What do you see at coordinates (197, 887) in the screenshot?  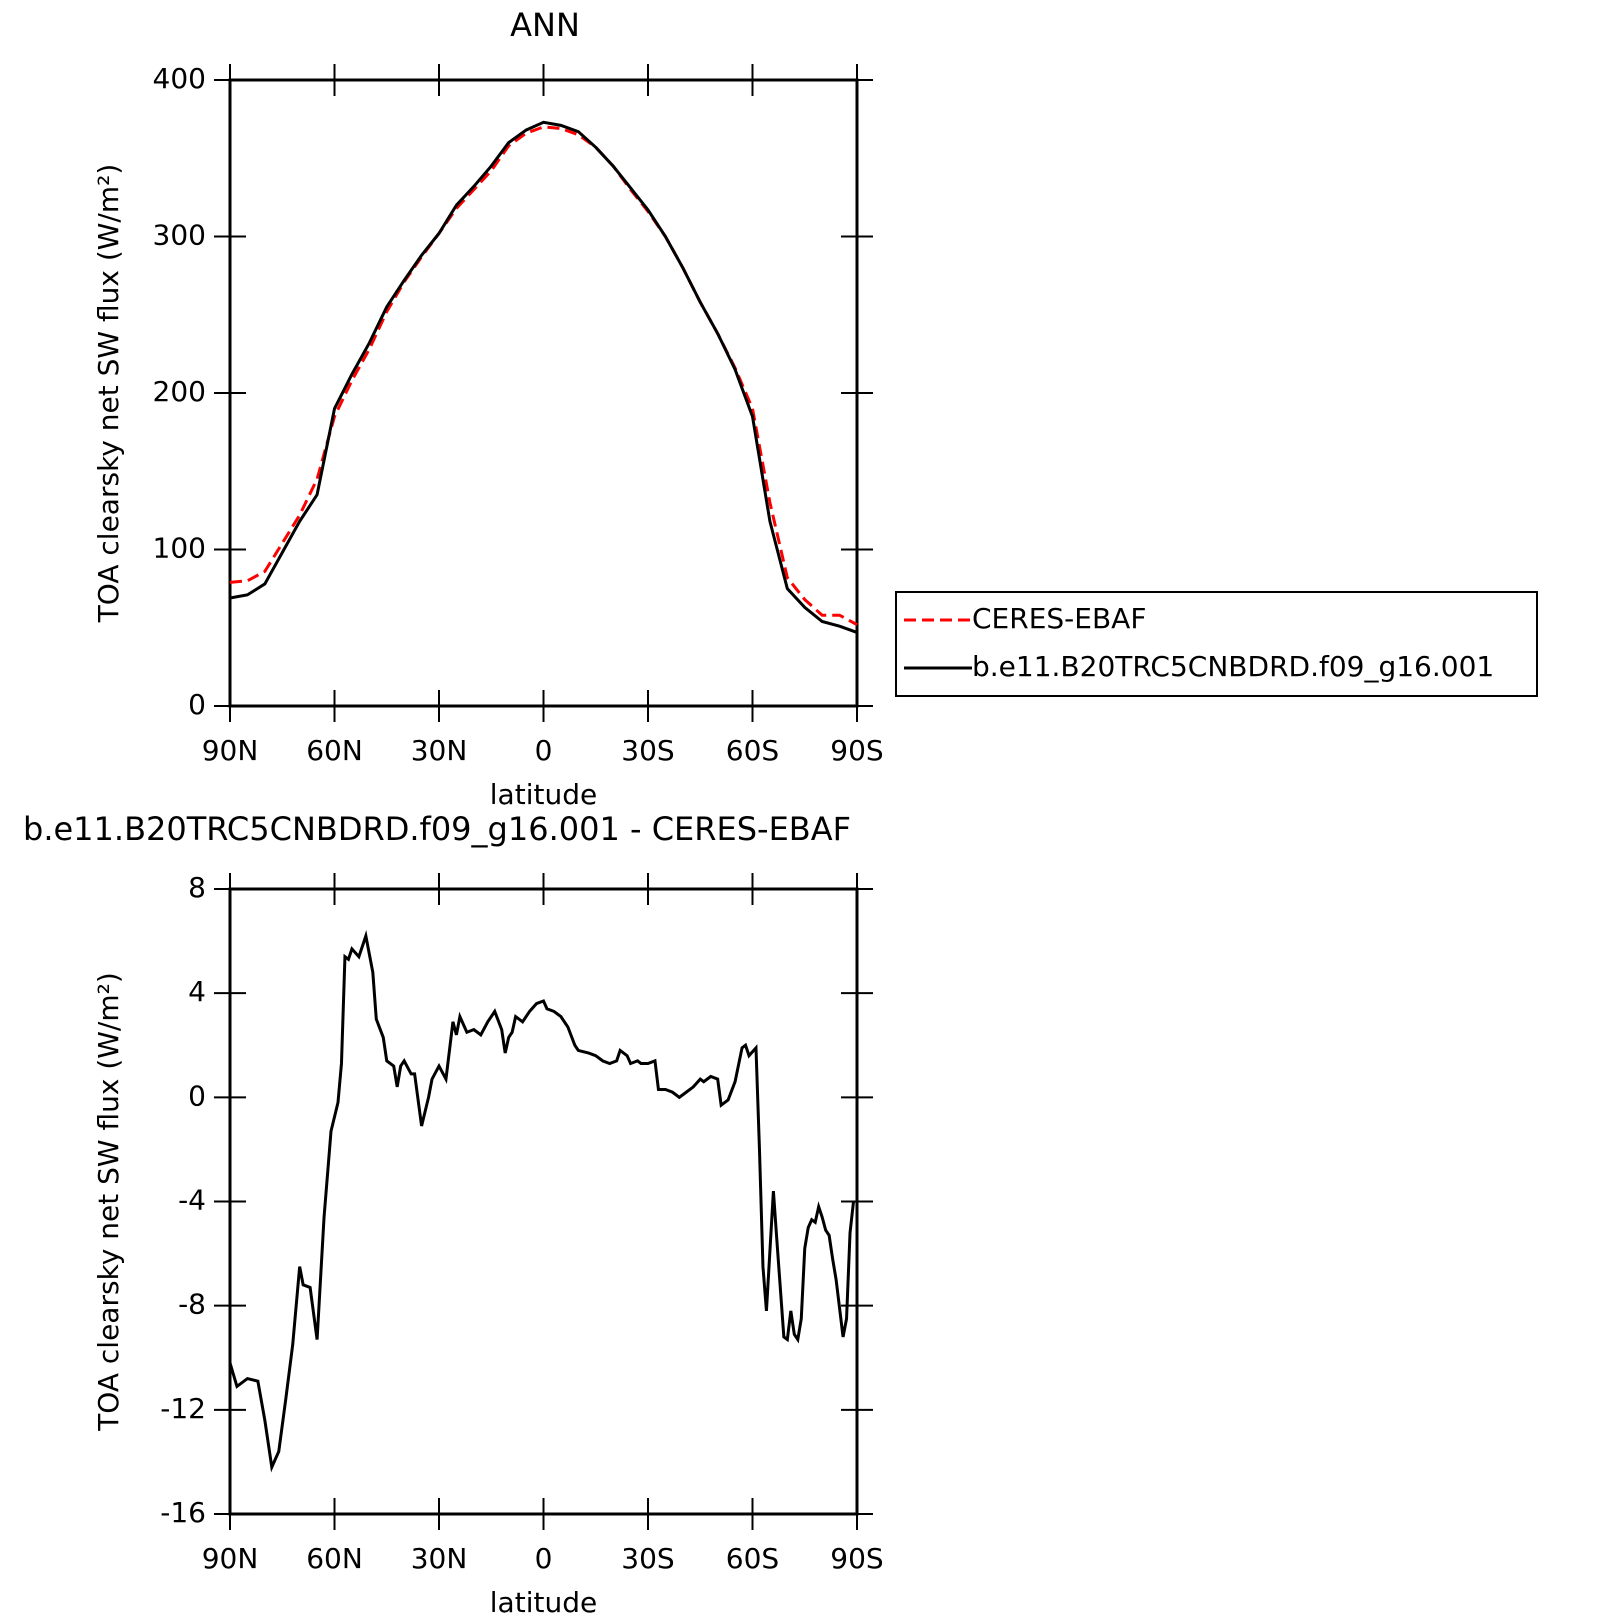 I see `y-tick-label: 8` at bounding box center [197, 887].